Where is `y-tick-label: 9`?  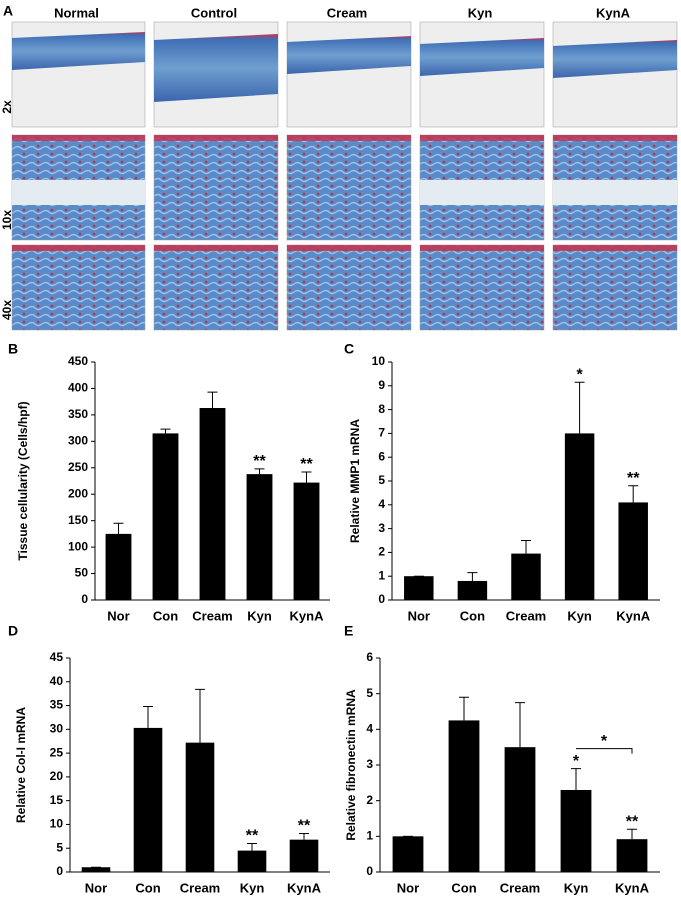
y-tick-label: 9 is located at coordinates (381, 385).